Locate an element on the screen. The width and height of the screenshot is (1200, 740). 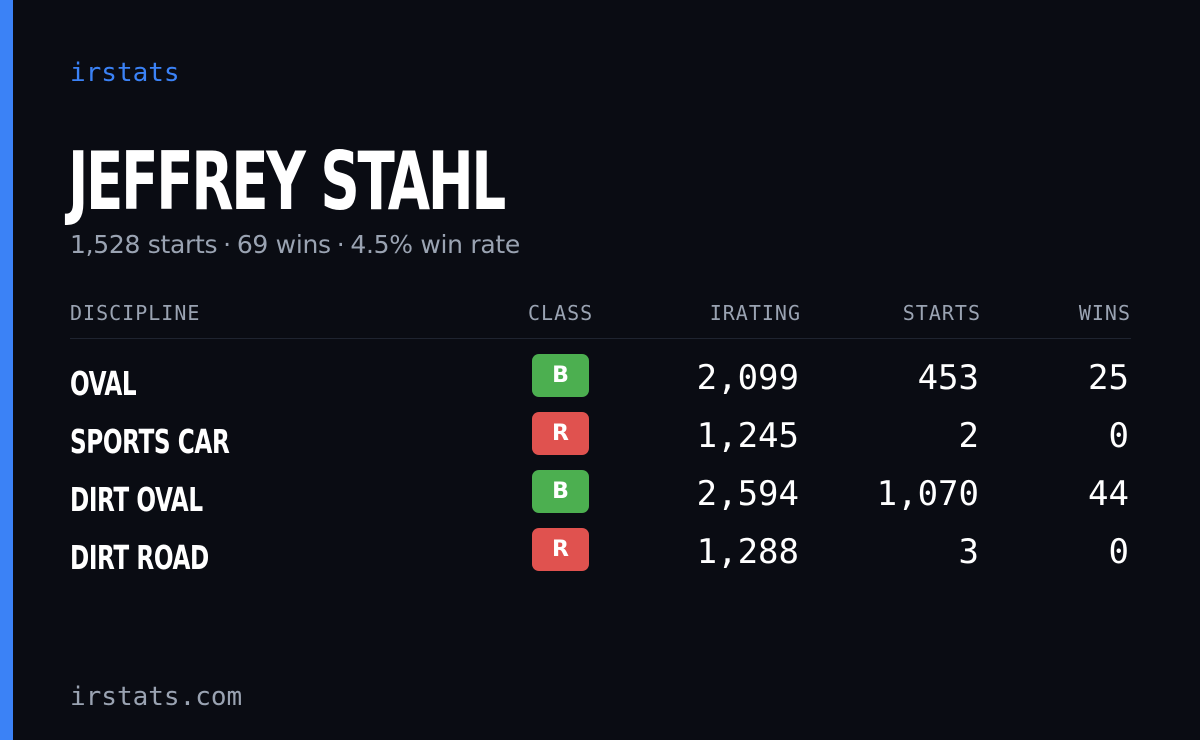
wins-value: 25 is located at coordinates (1108, 378).